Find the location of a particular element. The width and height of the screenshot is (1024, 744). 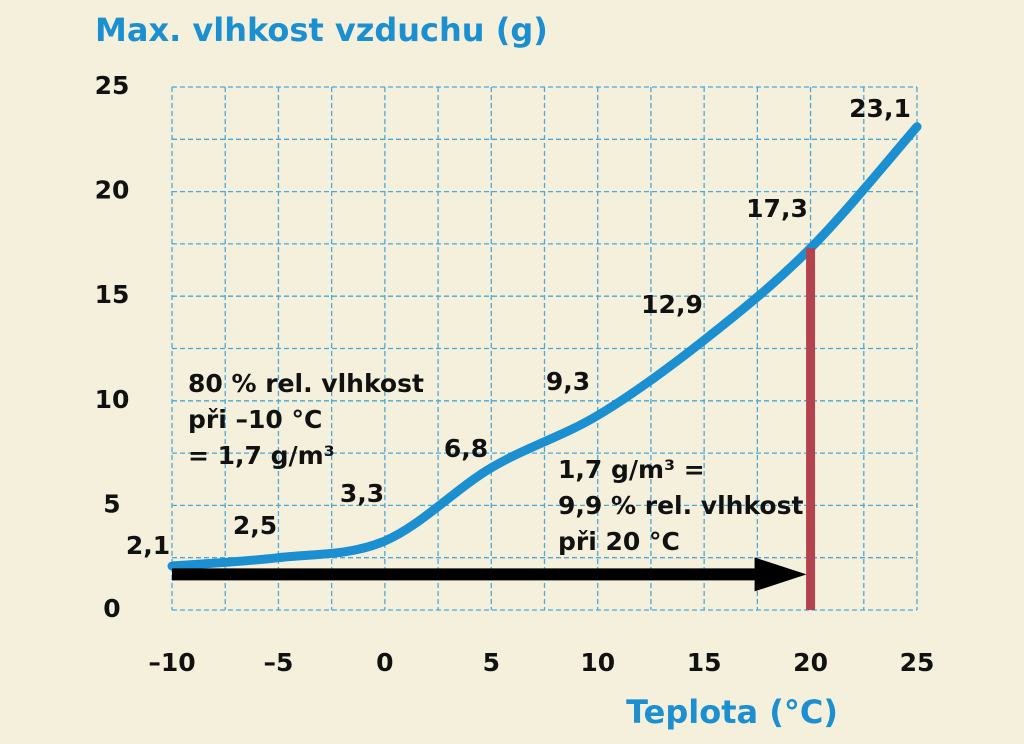

data-label: 2,1 is located at coordinates (148, 545).